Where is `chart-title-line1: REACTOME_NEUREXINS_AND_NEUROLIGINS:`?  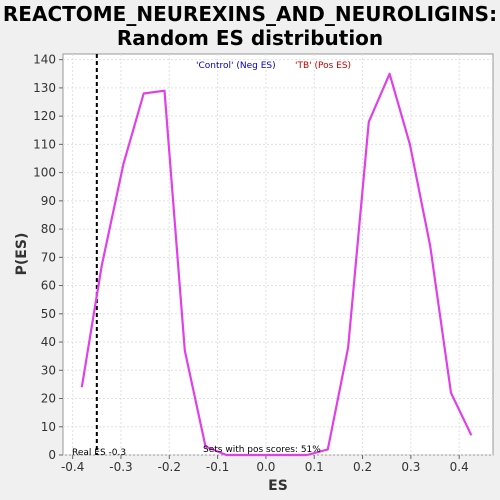
chart-title-line1: REACTOME_NEUREXINS_AND_NEUROLIGINS: is located at coordinates (250, 14).